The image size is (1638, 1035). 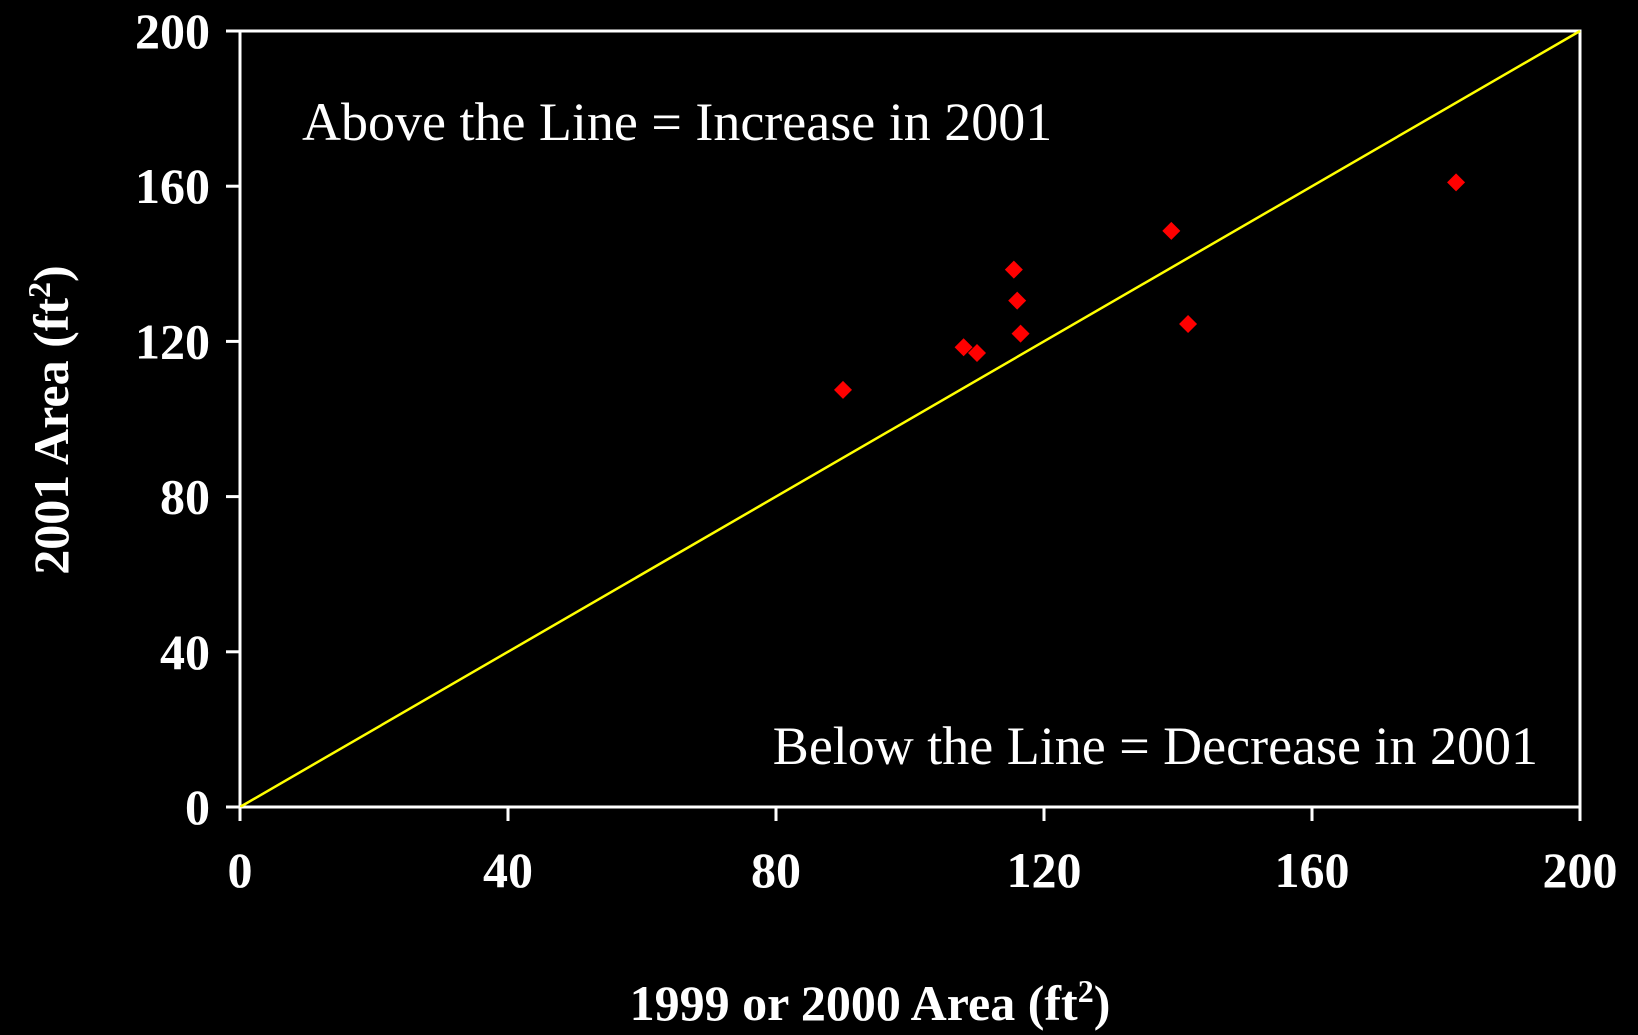 I want to click on x-axis-title: 1999 or 2000 Area (ft2), so click(x=870, y=1002).